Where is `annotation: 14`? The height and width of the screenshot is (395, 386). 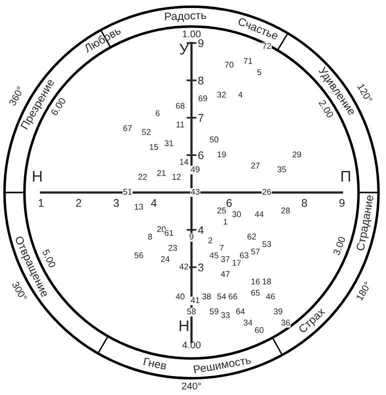 annotation: 14 is located at coordinates (184, 162).